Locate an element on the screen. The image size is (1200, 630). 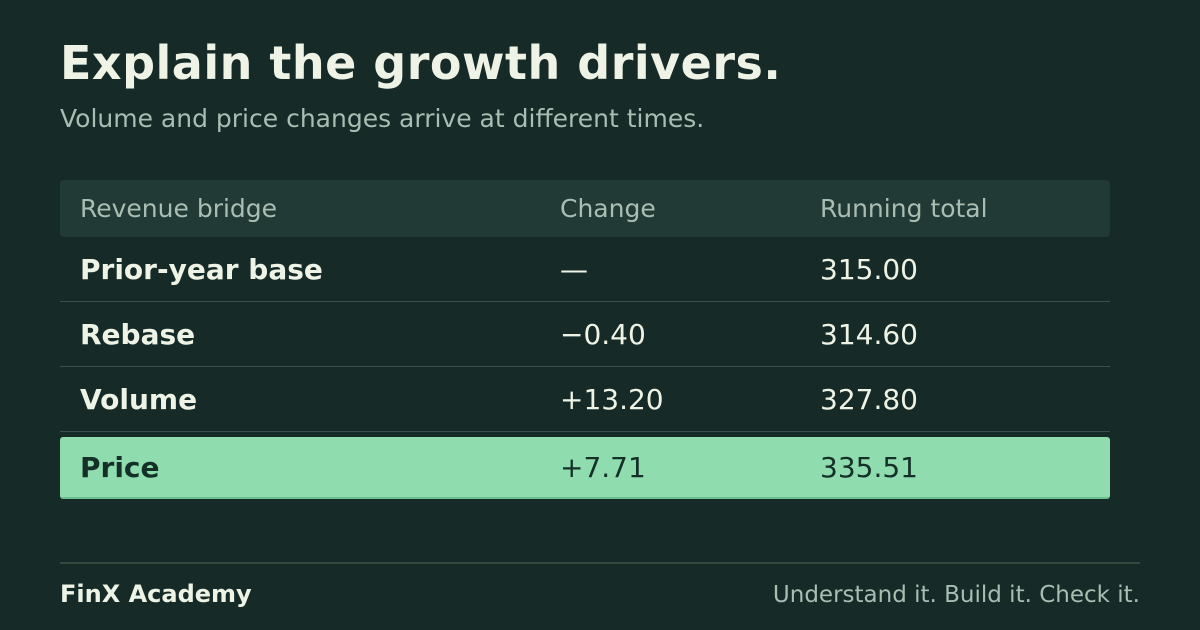
table-row: Prior-year base — 315.00 is located at coordinates (585, 269).